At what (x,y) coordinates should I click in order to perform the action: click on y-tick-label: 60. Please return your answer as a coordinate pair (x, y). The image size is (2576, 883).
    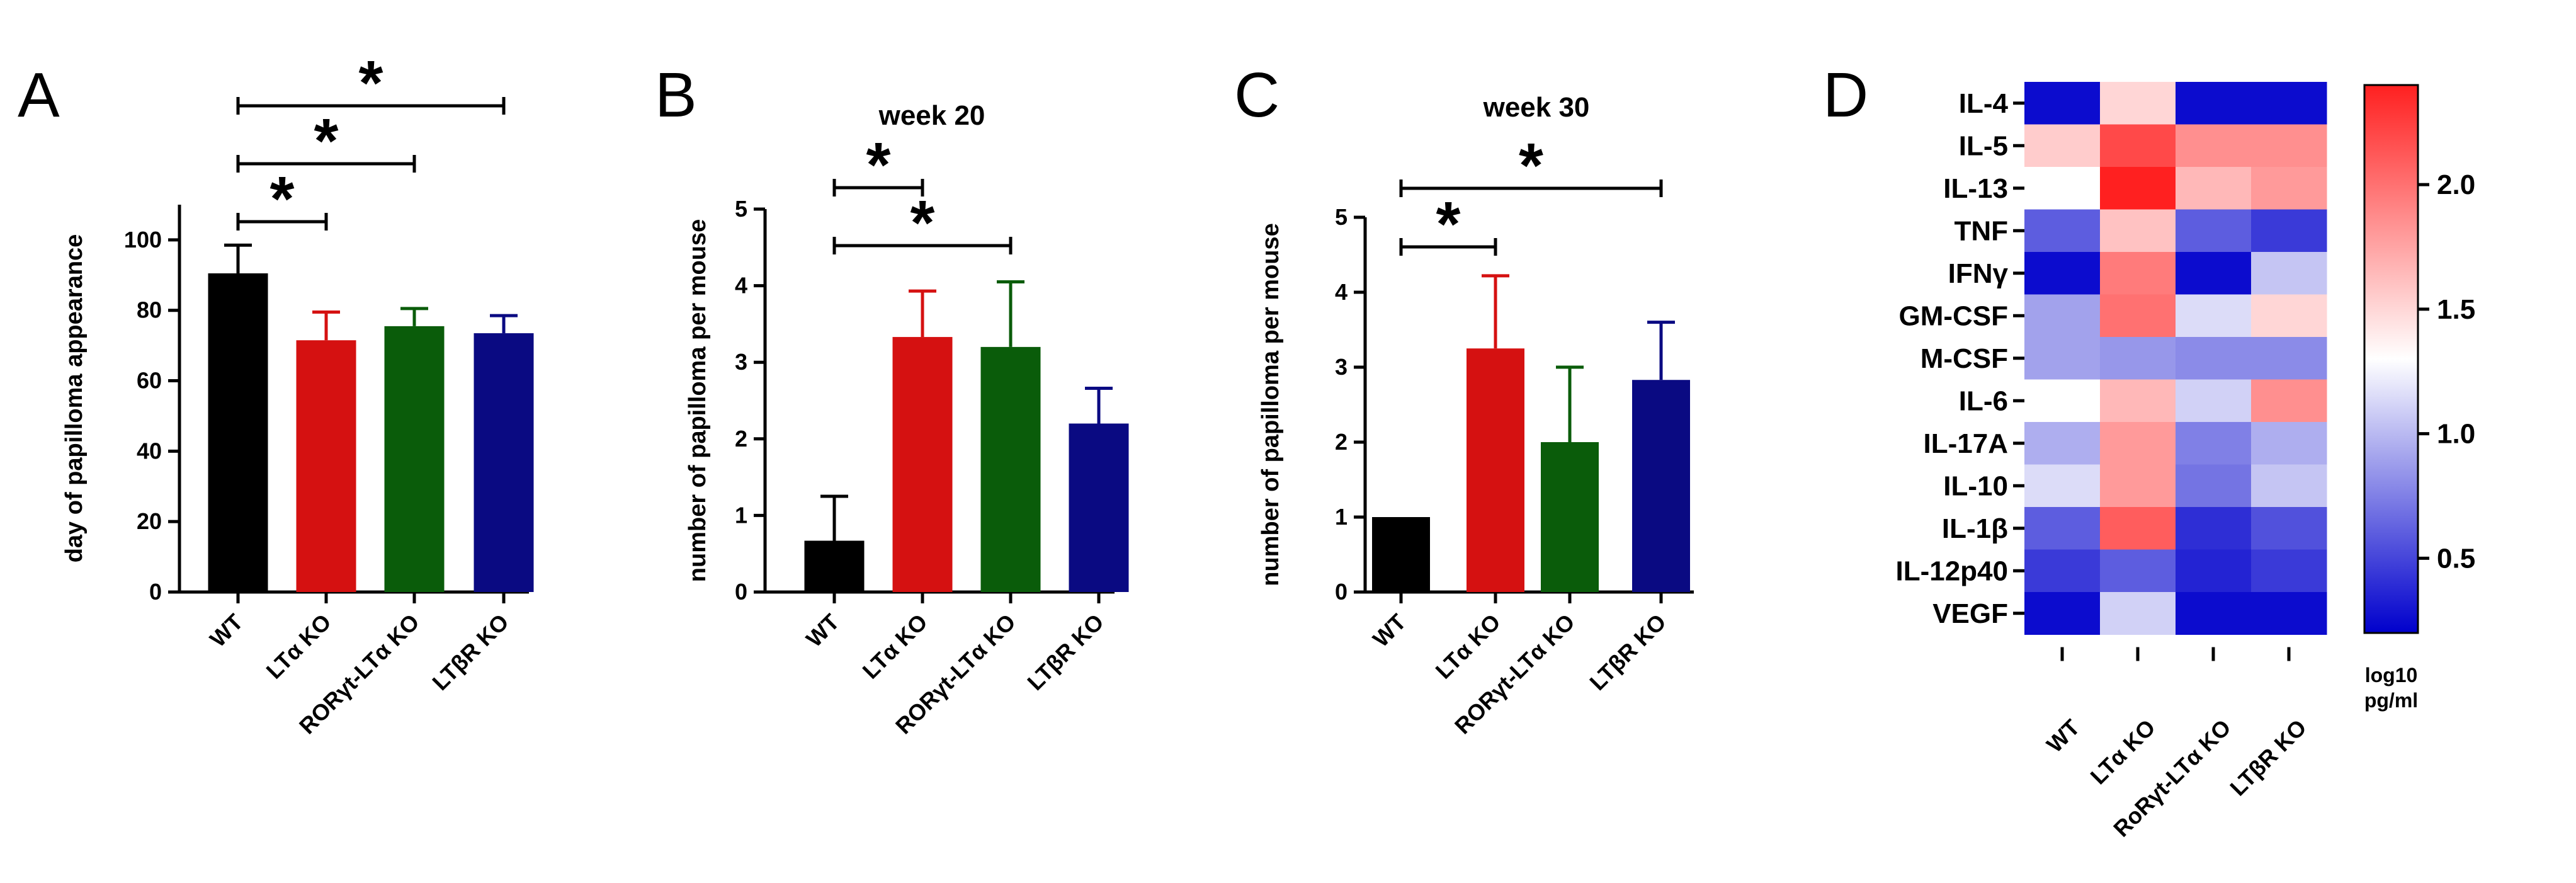
    Looking at the image, I should click on (149, 381).